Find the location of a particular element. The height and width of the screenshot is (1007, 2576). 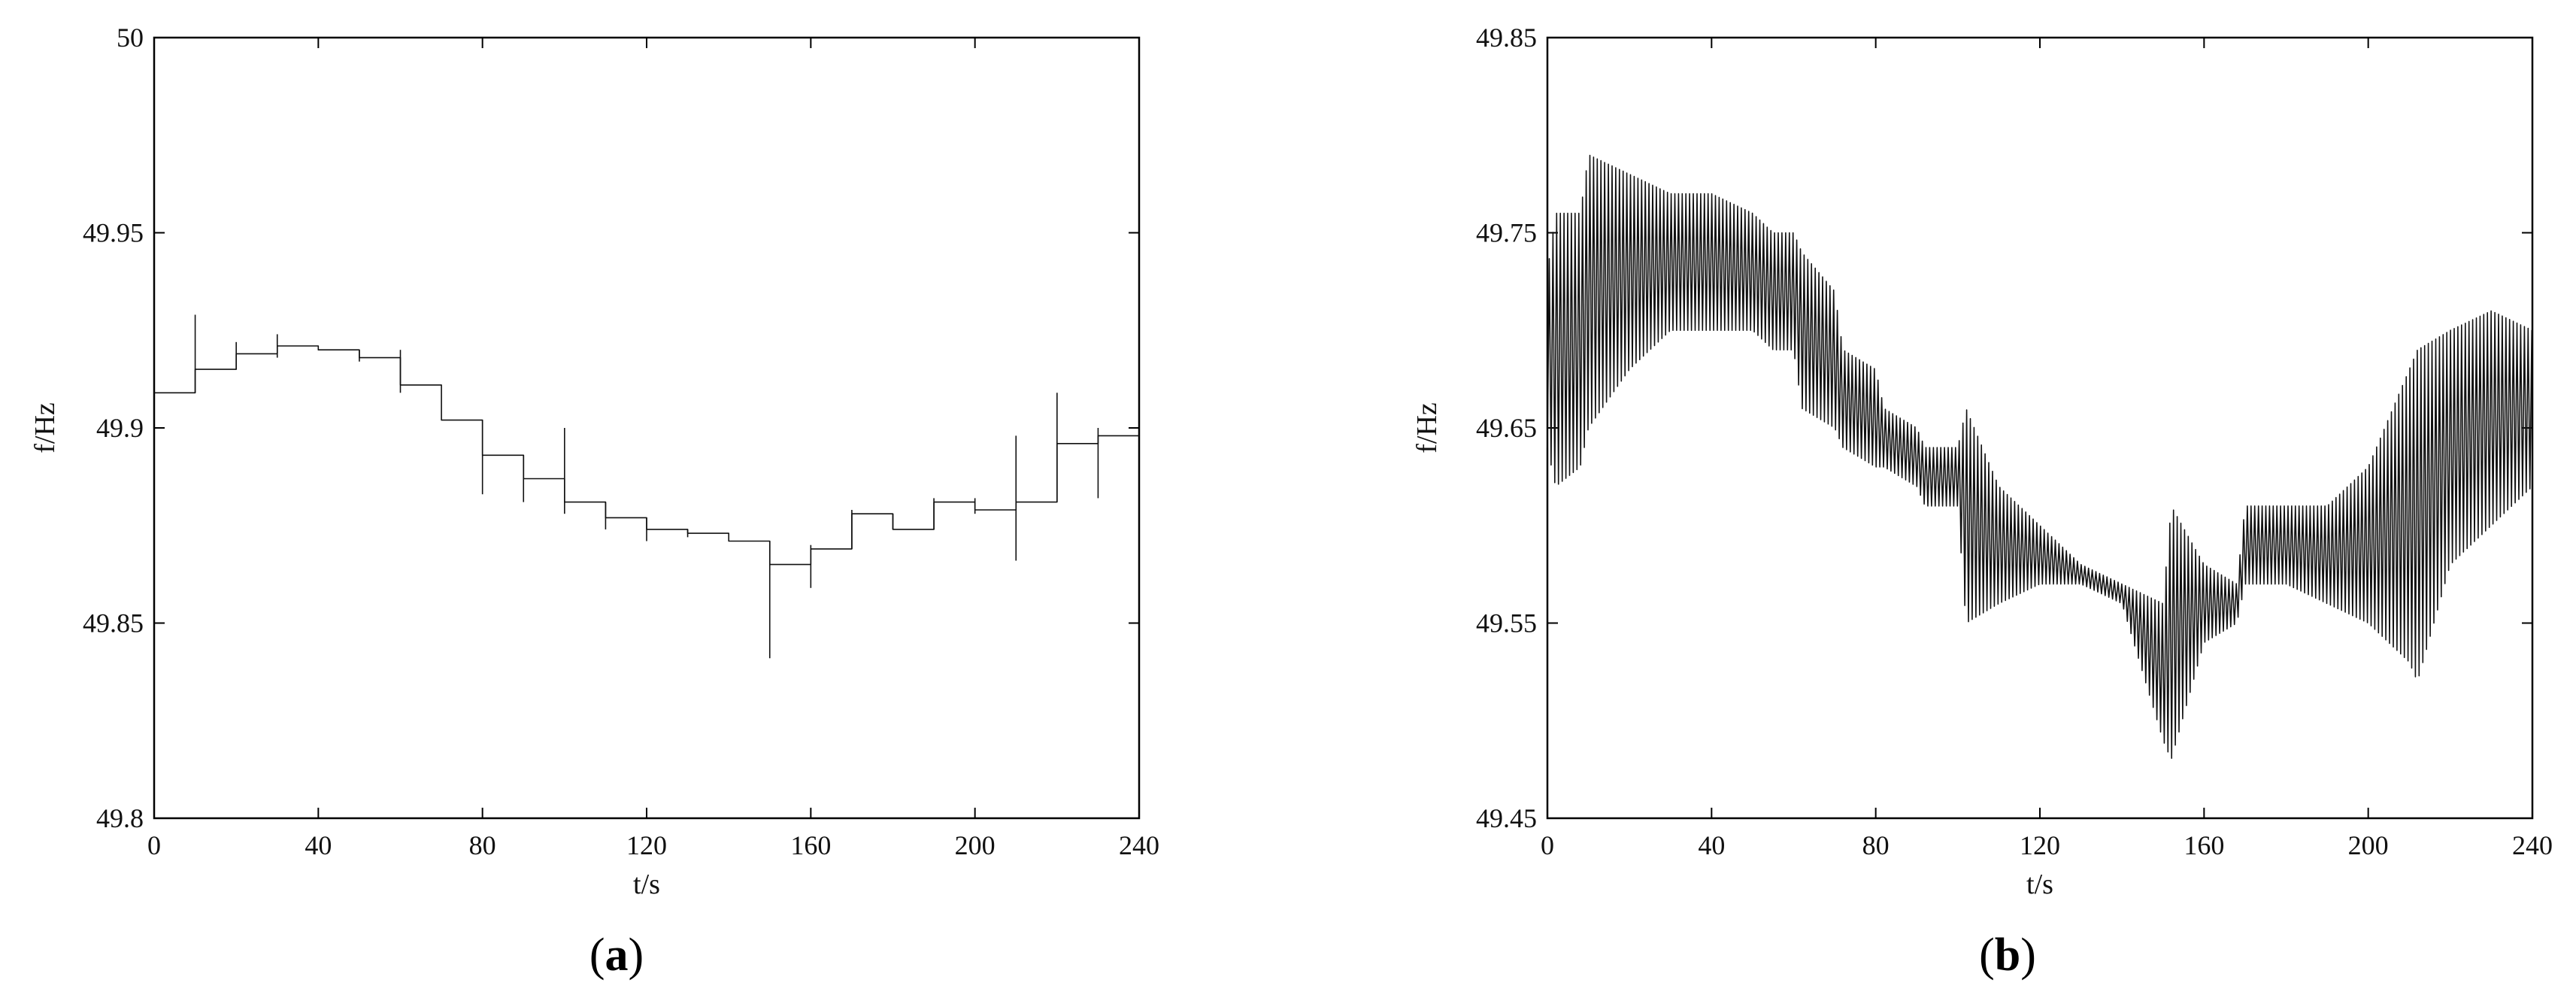

panel-label: (b) is located at coordinates (2007, 955).